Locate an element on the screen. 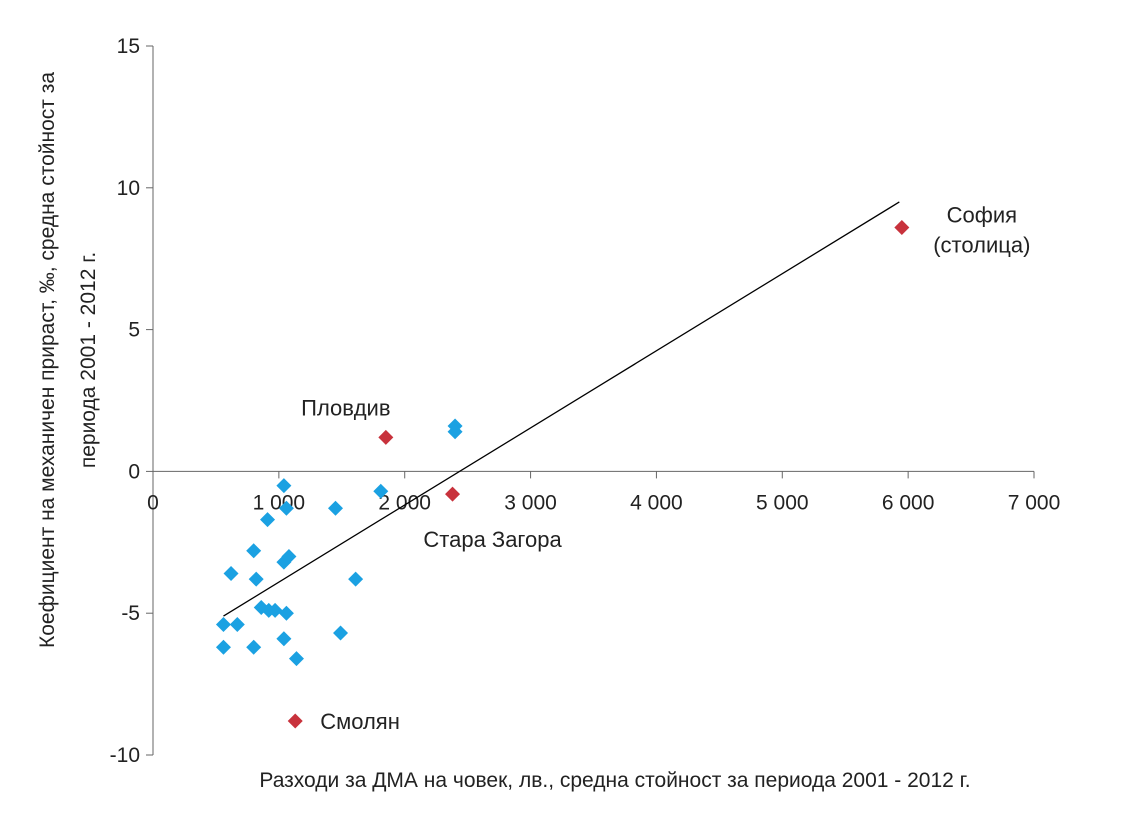 This screenshot has width=1126, height=825. y-tick-label: 0 is located at coordinates (134, 471).